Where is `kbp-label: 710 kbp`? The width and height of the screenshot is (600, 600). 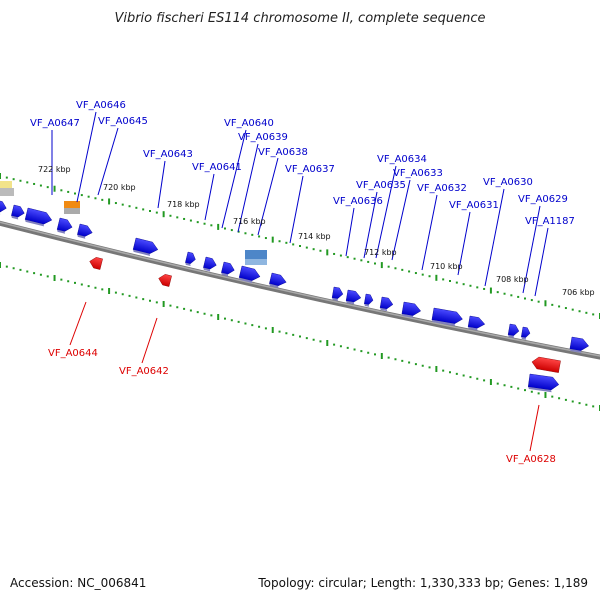 kbp-label: 710 kbp is located at coordinates (446, 266).